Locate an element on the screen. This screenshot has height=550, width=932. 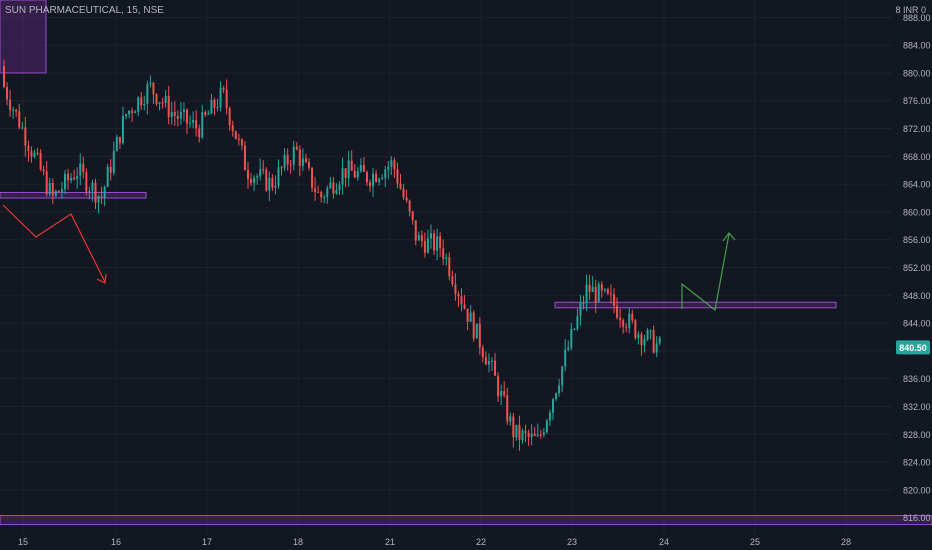
time-tick-label: 24 is located at coordinates (664, 542).